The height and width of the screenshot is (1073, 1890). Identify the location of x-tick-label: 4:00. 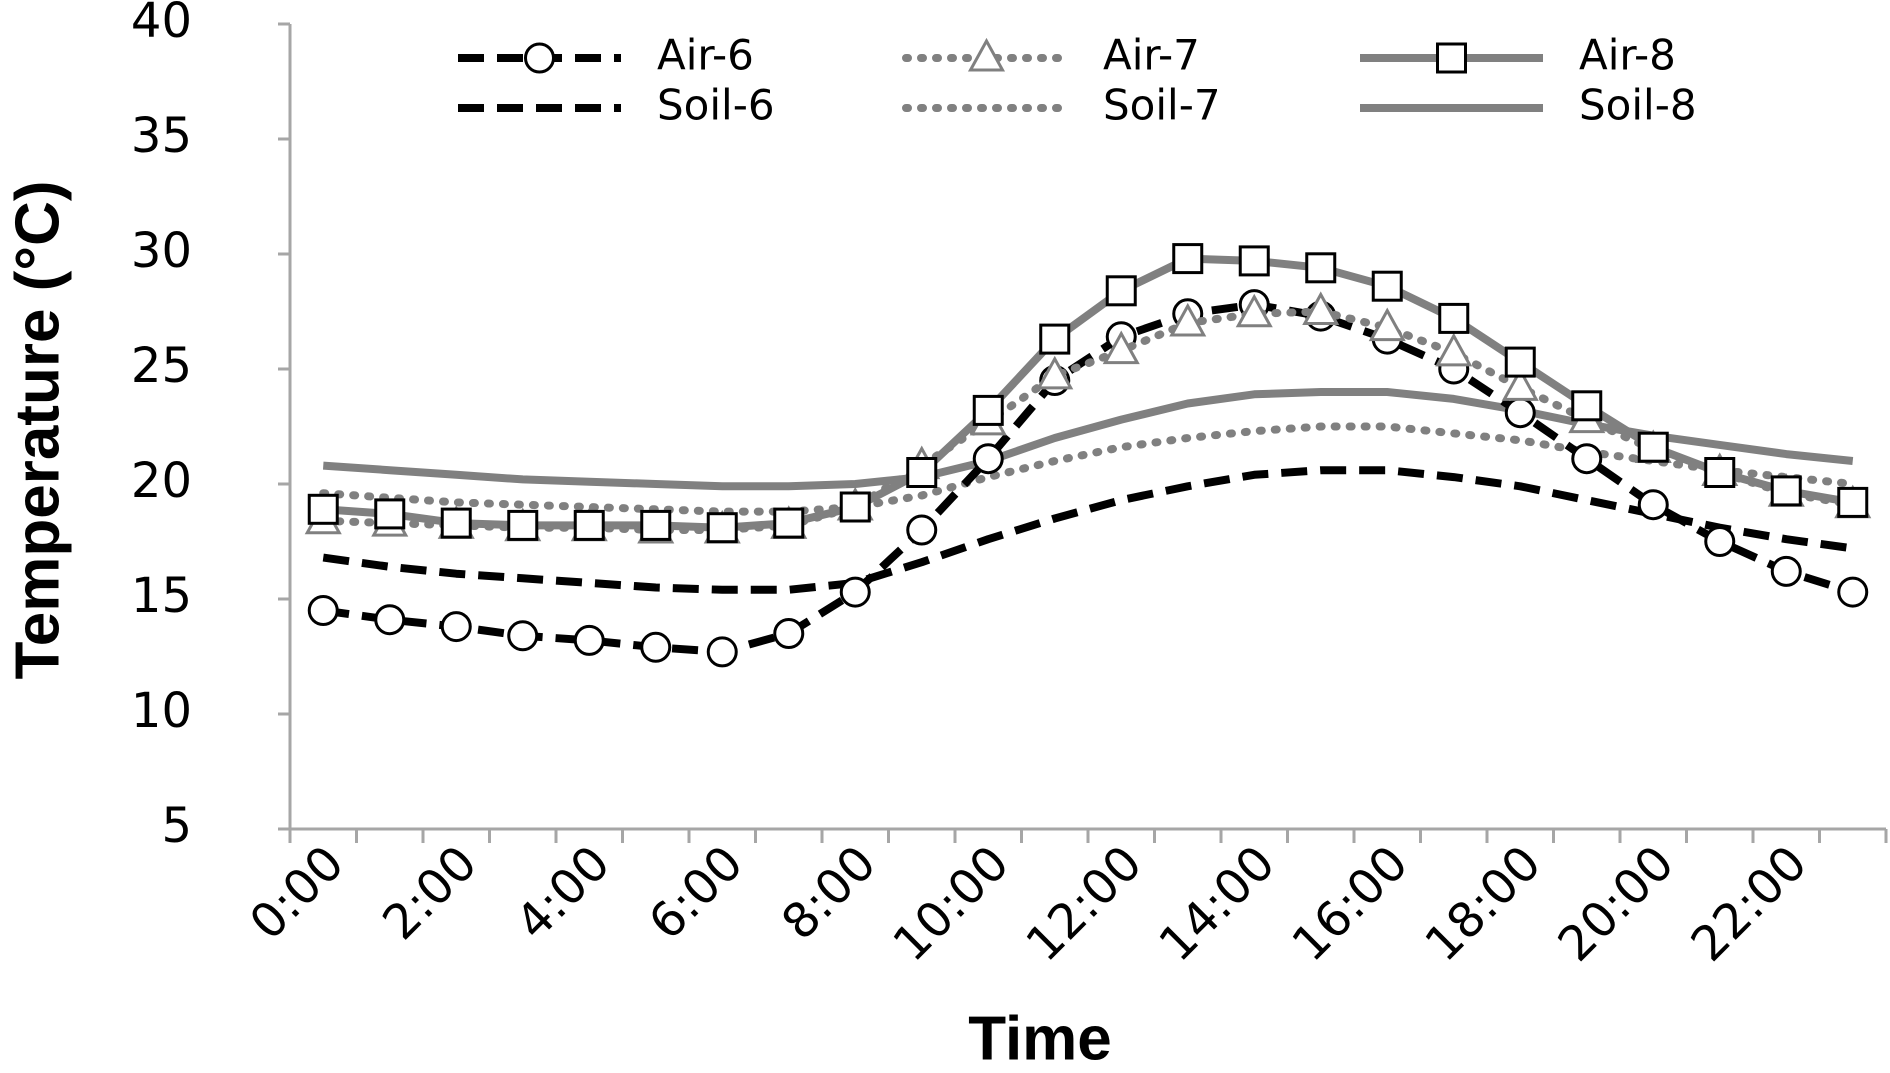
(563, 893).